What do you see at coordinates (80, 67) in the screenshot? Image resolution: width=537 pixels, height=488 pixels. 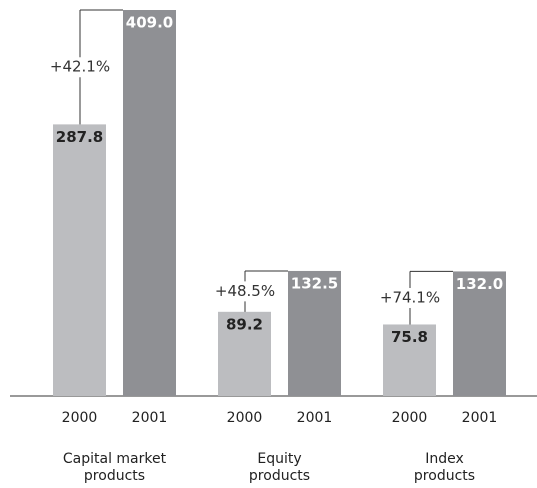 I see `growth-annotation: +42.1%` at bounding box center [80, 67].